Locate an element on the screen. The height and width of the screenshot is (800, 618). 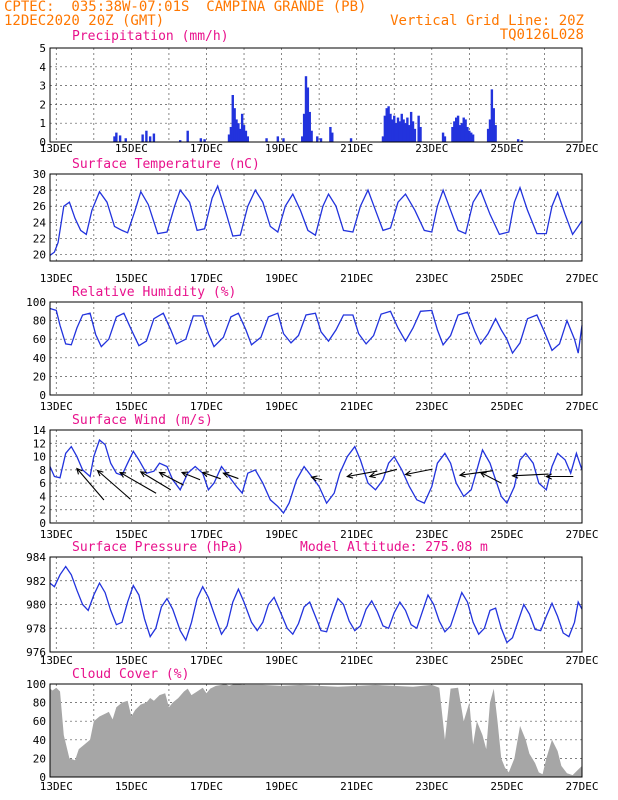
y-tick-label: 982 is located at coordinates (36, 581).